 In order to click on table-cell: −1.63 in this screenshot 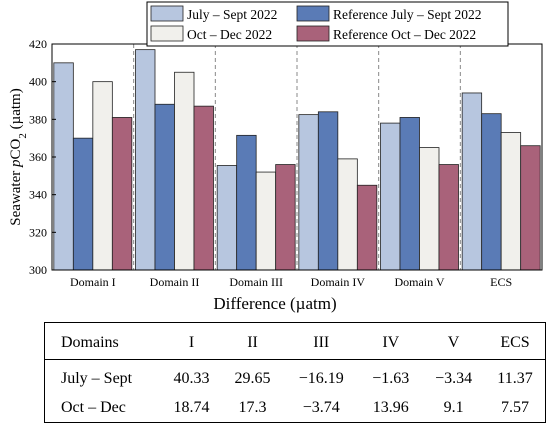, I will do `click(391, 378)`.